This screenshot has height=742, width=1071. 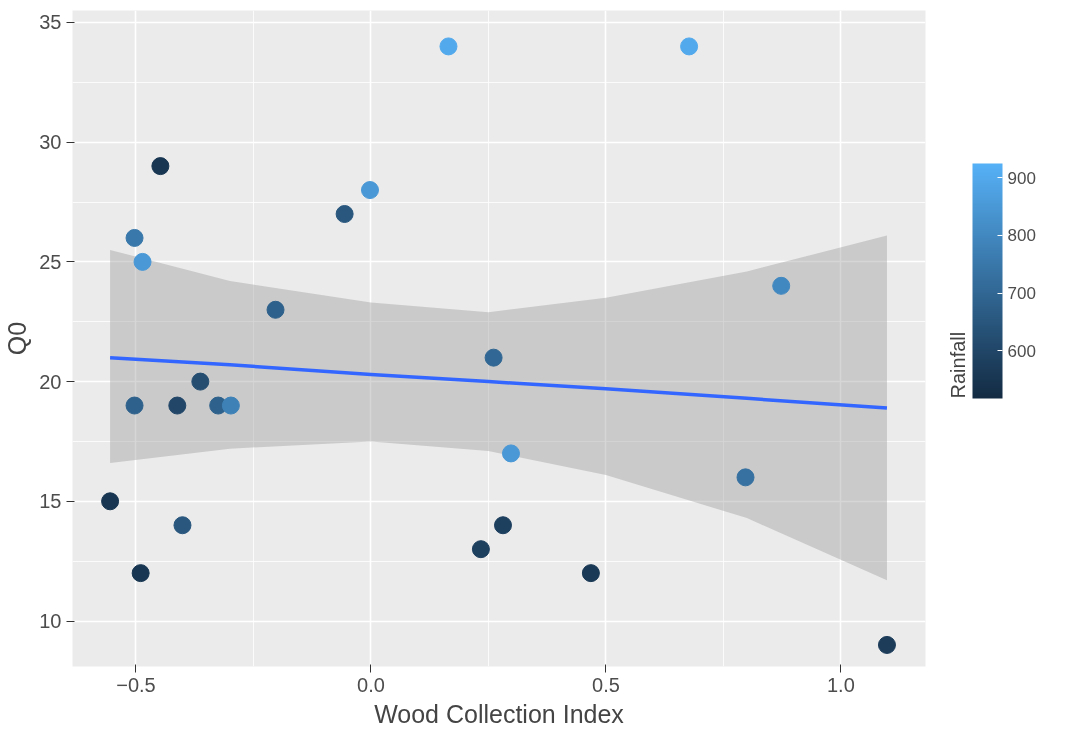 I want to click on y-tick-label: 25, so click(x=50, y=261).